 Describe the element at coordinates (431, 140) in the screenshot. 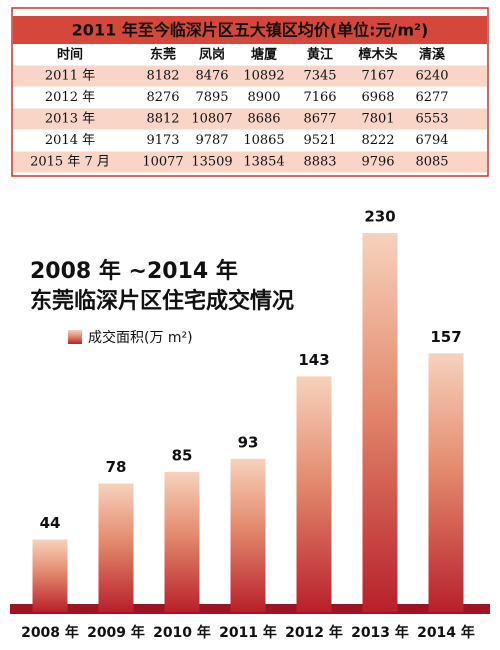

I see `table-cell: 6794` at that location.